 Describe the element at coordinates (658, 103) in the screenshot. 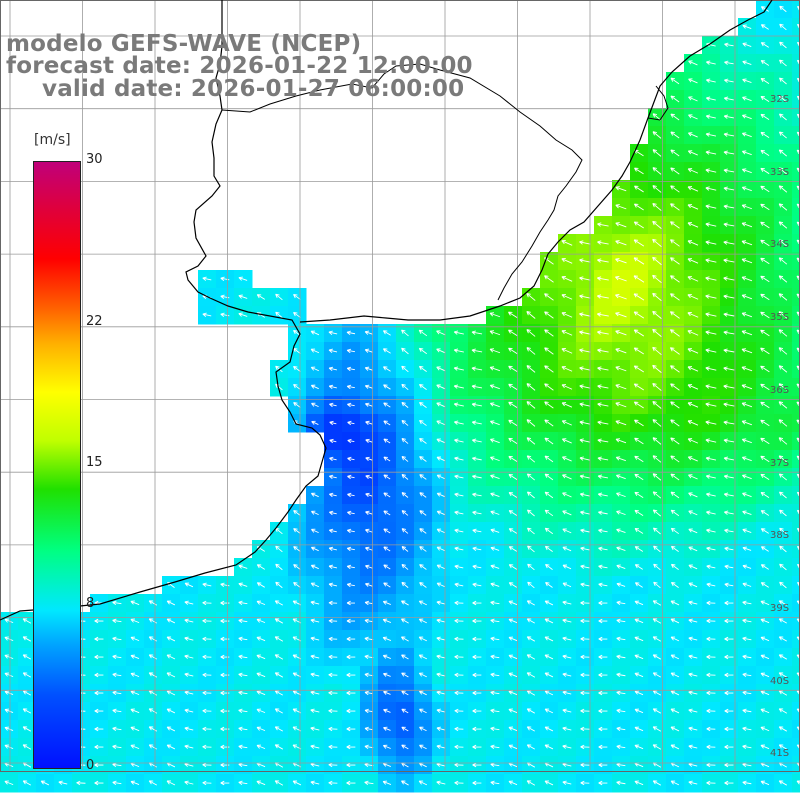

I see `lagoon-shore` at that location.